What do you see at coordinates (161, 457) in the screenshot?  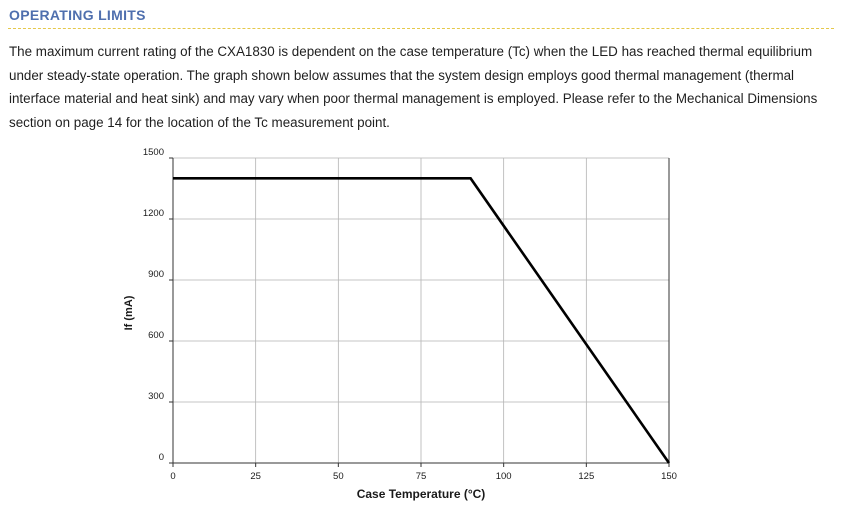 I see `y-tick-label-0: 0` at bounding box center [161, 457].